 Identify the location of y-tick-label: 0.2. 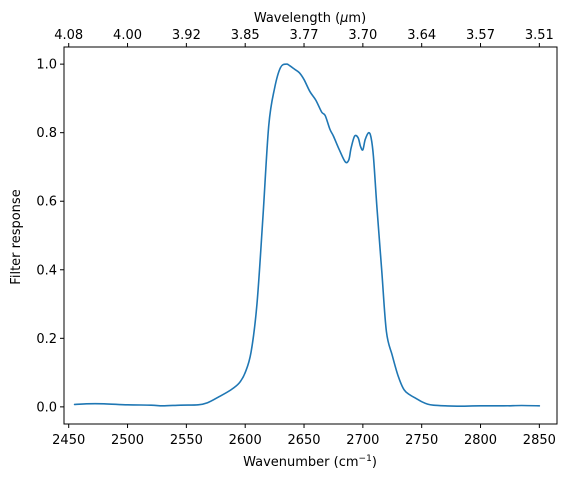
(46, 339).